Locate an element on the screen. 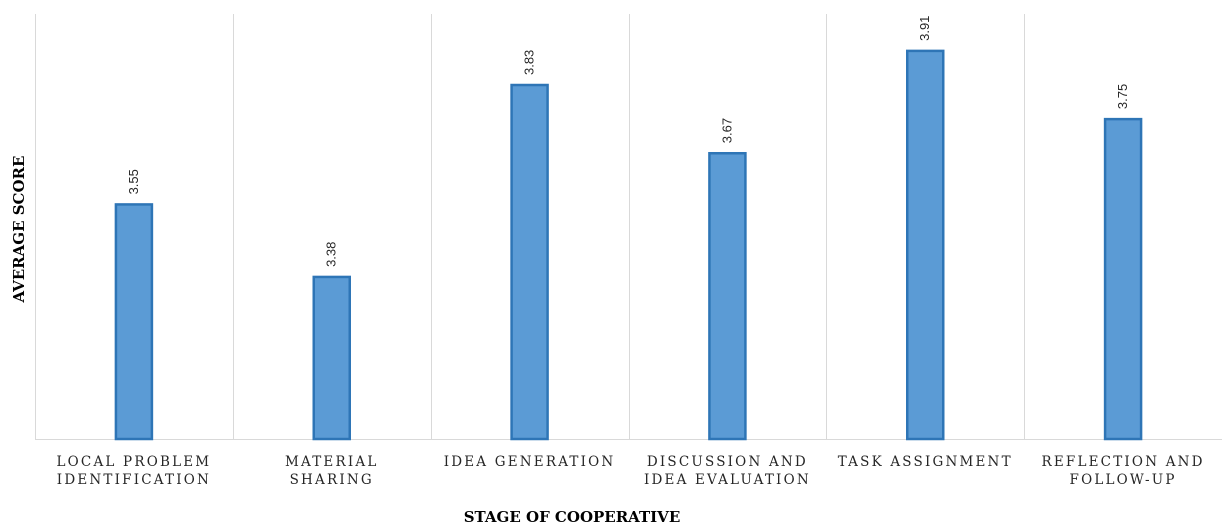  x-tick-label: IDEA GENERATION is located at coordinates (530, 462).